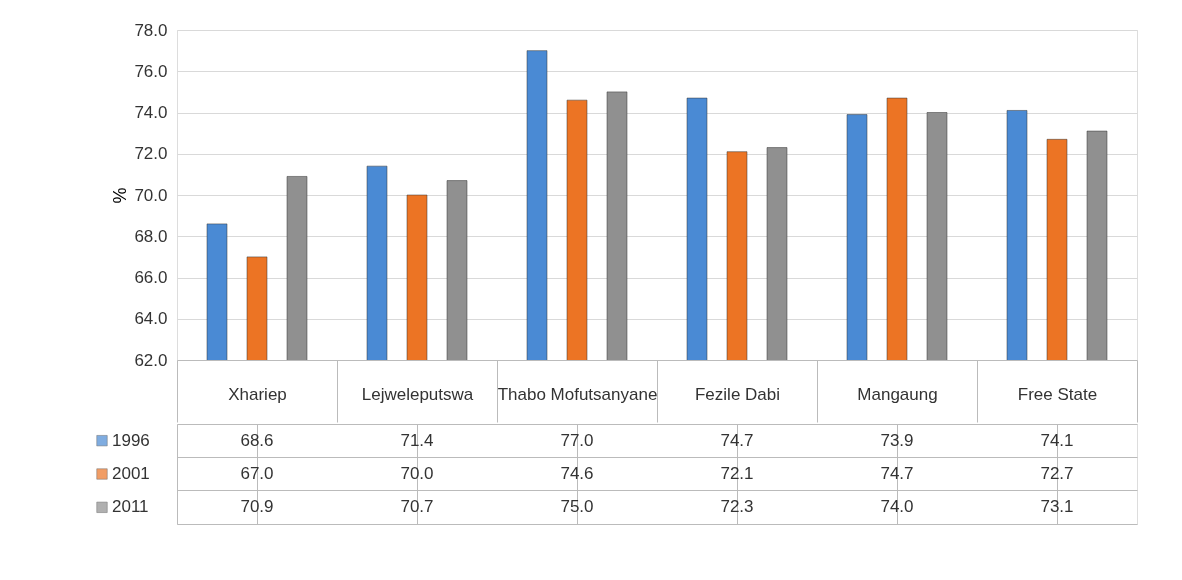 The image size is (1182, 580). What do you see at coordinates (1057, 473) in the screenshot?
I see `data-label: 72.7` at bounding box center [1057, 473].